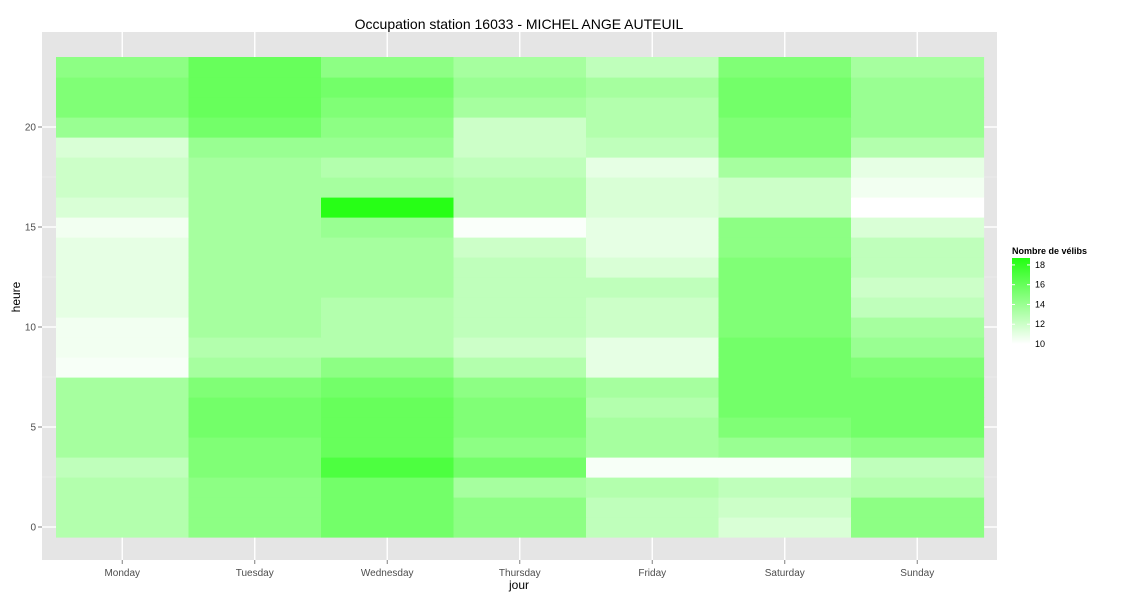  I want to click on x-tick-label: Friday, so click(652, 573).